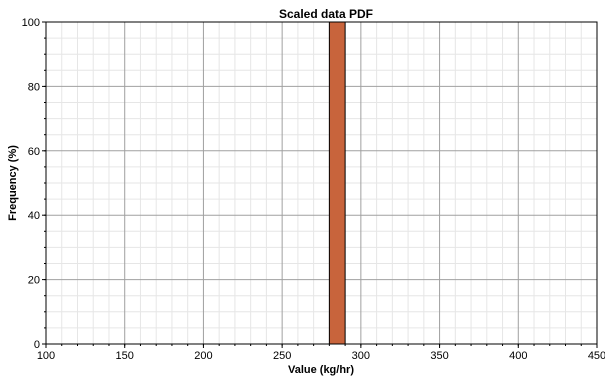 The height and width of the screenshot is (378, 605). What do you see at coordinates (34, 184) in the screenshot?
I see `y-axis: 0 20 40 60 80 100` at bounding box center [34, 184].